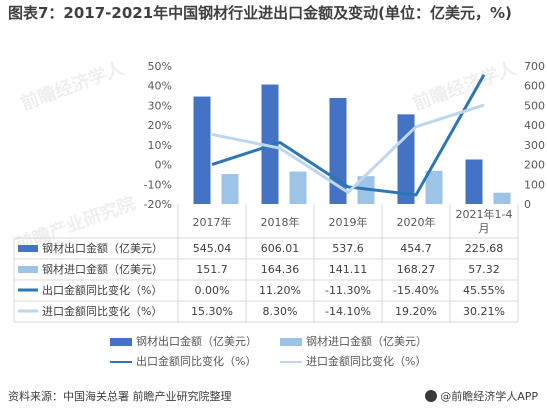 The height and width of the screenshot is (413, 547). I want to click on y-left-tick-label: -20%, so click(158, 204).